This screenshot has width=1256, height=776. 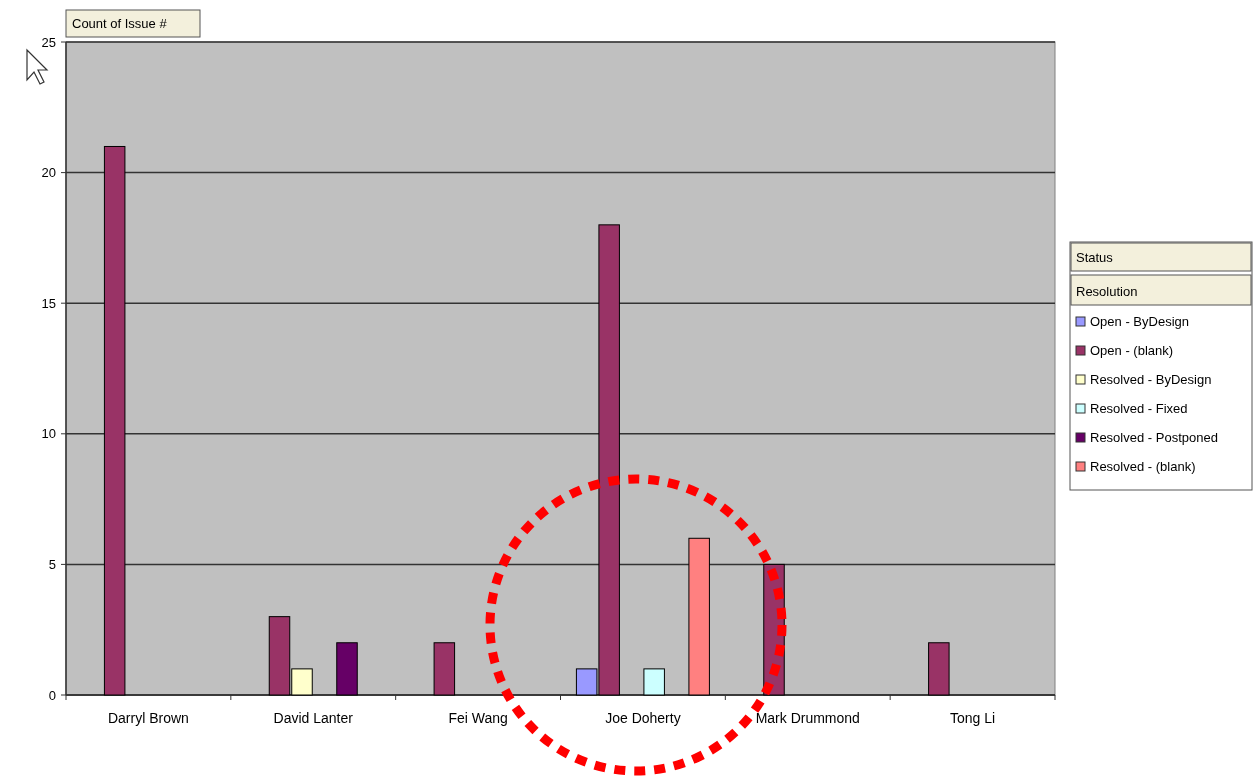 What do you see at coordinates (1139, 408) in the screenshot?
I see `legend-label: Resolved - Fixed` at bounding box center [1139, 408].